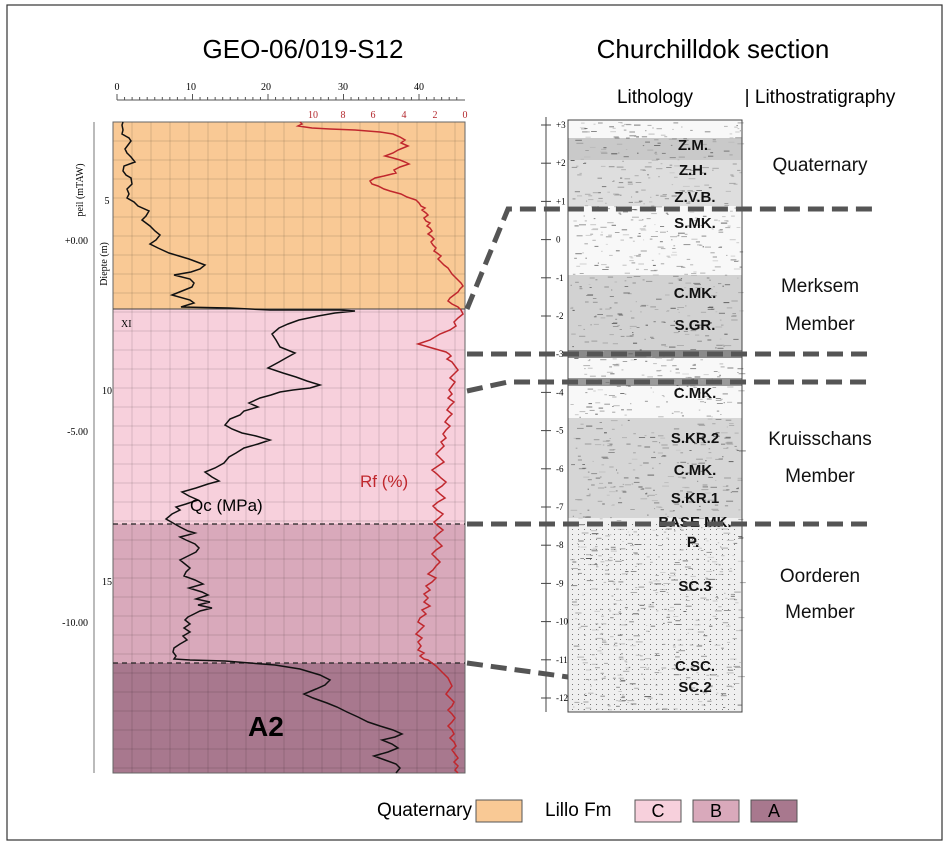 This screenshot has height=850, width=949. What do you see at coordinates (820, 612) in the screenshot?
I see `strat-oorderen-member: Member` at bounding box center [820, 612].